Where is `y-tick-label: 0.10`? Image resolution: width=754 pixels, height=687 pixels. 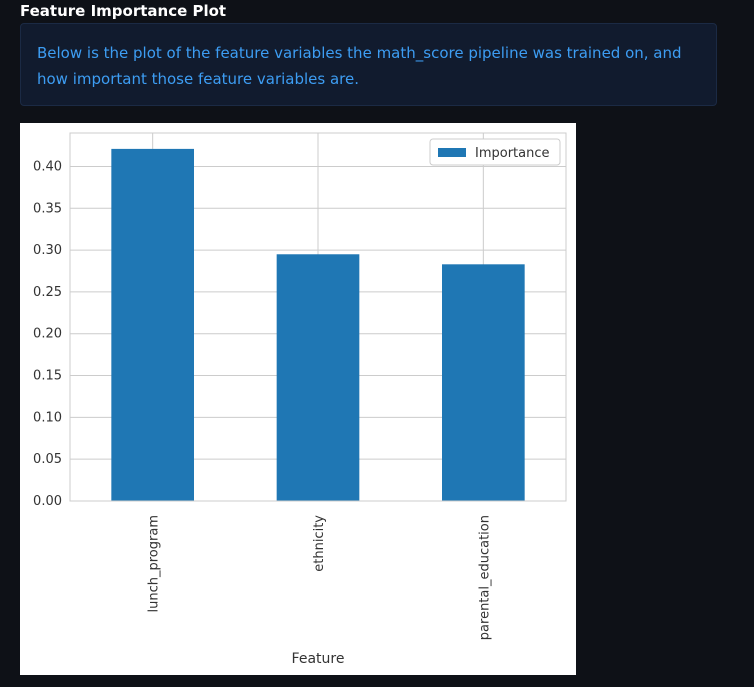
y-tick-label: 0.10 is located at coordinates (47, 417).